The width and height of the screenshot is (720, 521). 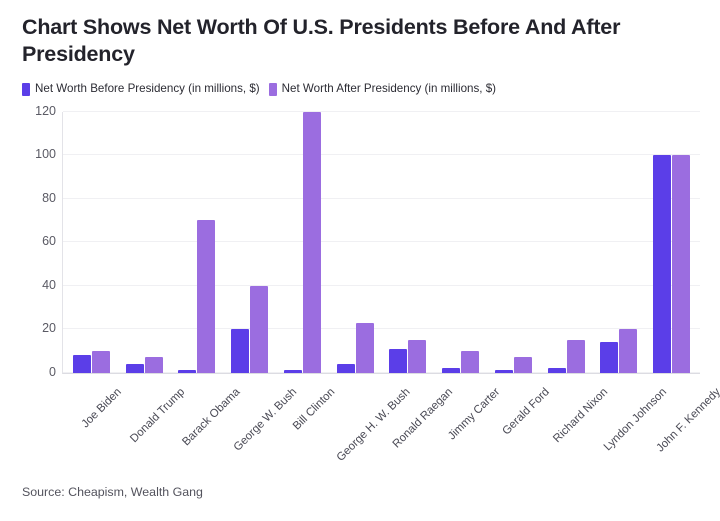 What do you see at coordinates (367, 111) in the screenshot?
I see `gridline: 120` at bounding box center [367, 111].